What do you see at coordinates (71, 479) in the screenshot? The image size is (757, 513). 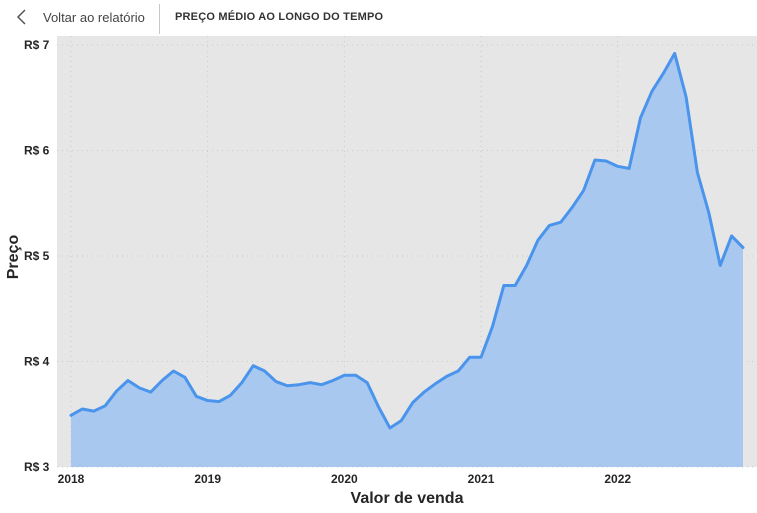 I see `x-tick-label: 2018` at bounding box center [71, 479].